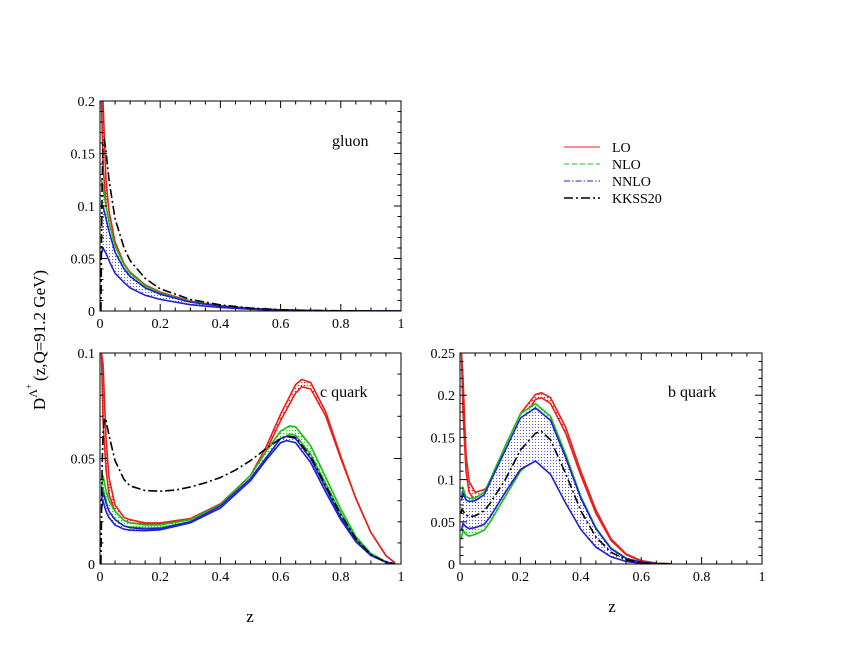 The image size is (860, 664). I want to click on gluon-nnlo-lower-edge, so click(250, 278).